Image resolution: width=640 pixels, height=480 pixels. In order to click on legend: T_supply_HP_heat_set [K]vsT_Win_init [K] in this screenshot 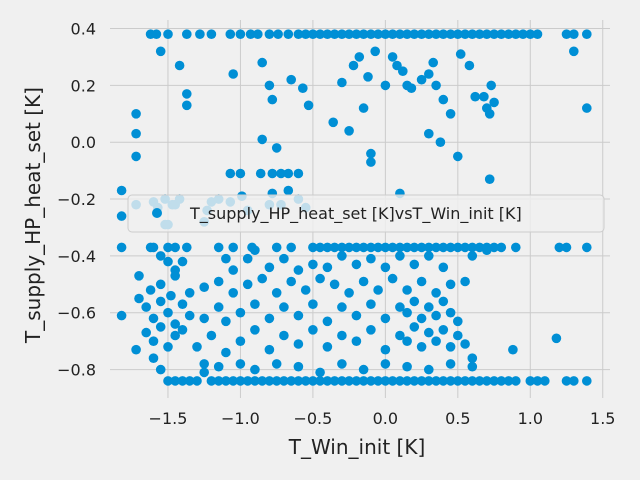, I will do `click(366, 213)`.